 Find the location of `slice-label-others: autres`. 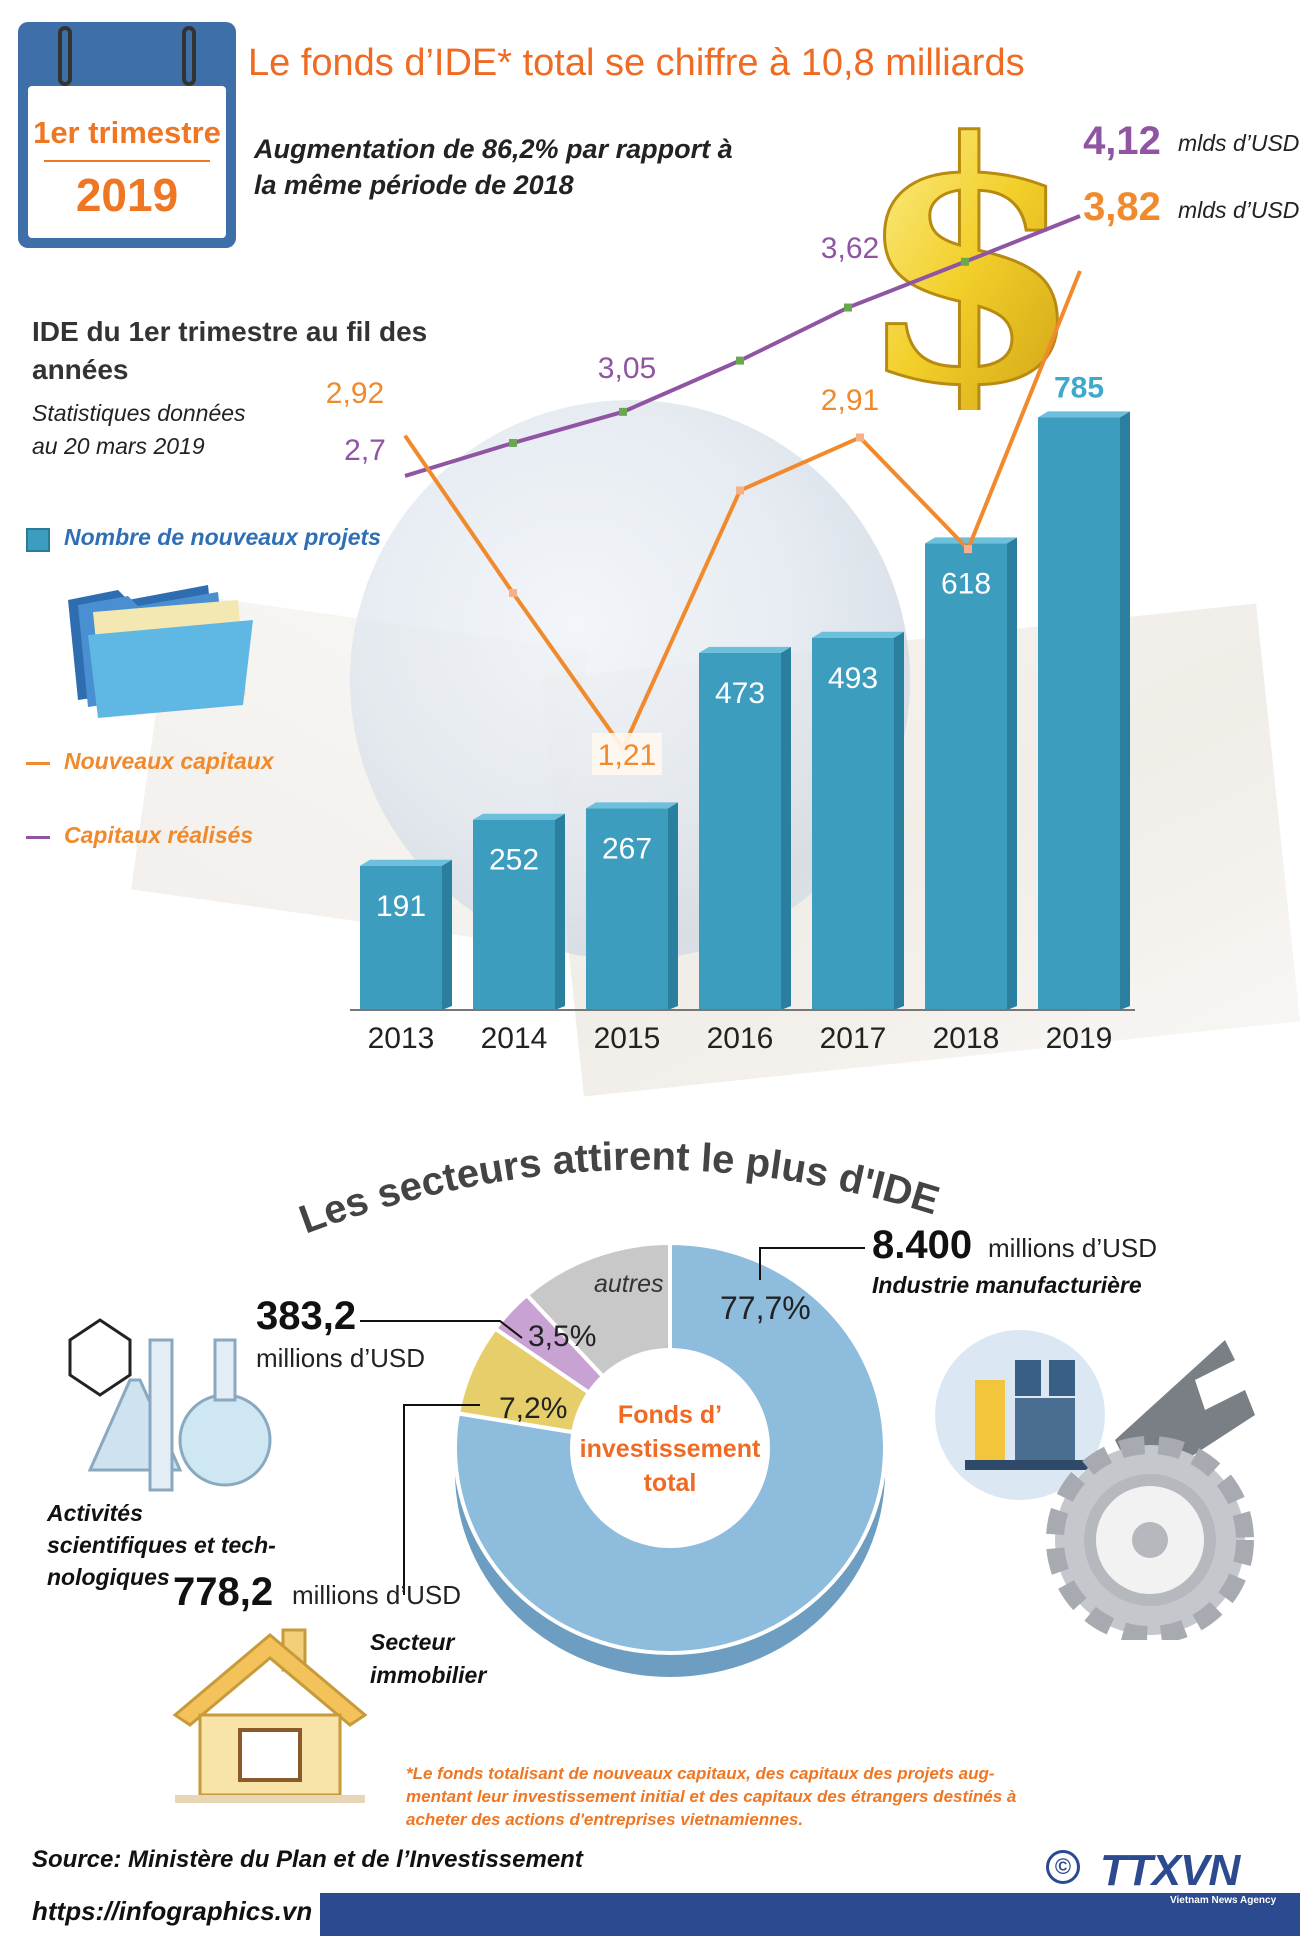

slice-label-others: autres is located at coordinates (629, 1284).